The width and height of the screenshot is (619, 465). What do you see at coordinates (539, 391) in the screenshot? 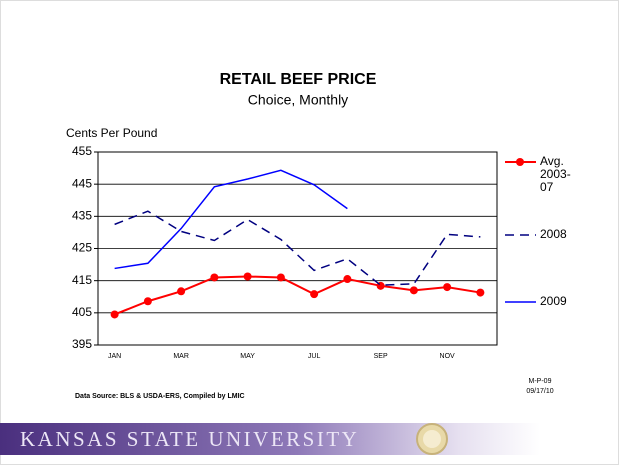
I see `date-note: 09/17/10` at bounding box center [539, 391].